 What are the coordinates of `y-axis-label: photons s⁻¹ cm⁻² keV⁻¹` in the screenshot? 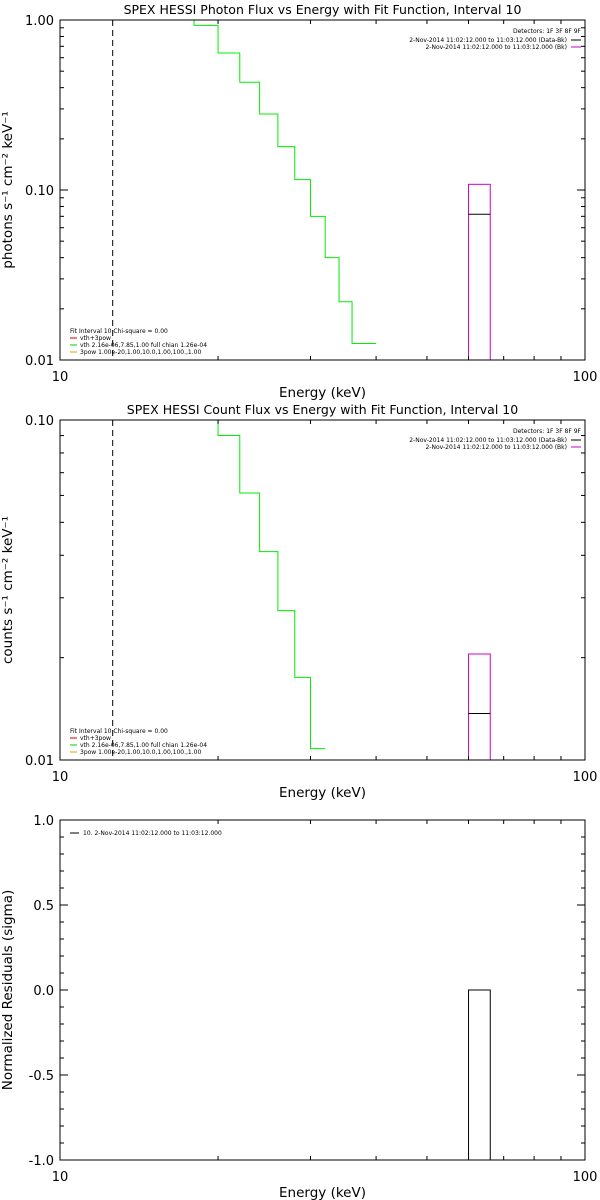 It's located at (8, 190).